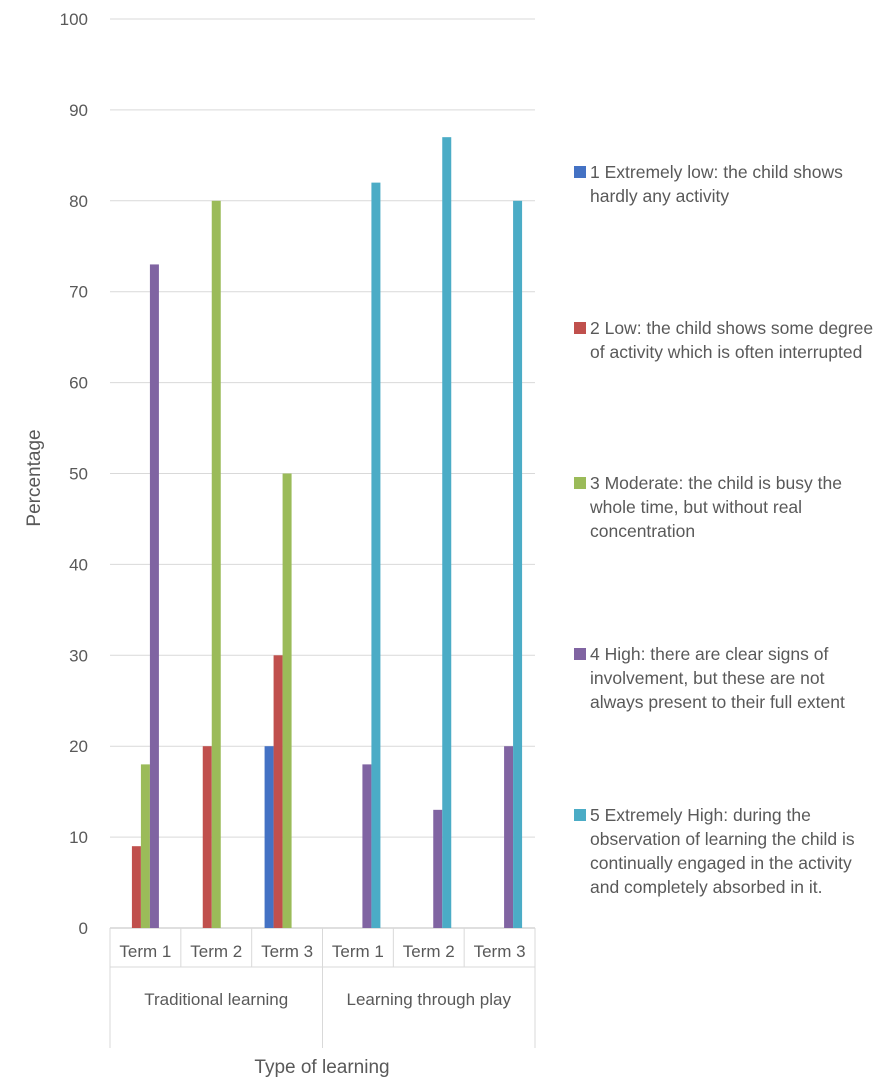 The height and width of the screenshot is (1087, 878). What do you see at coordinates (74, 19) in the screenshot?
I see `y-tick-label: 100` at bounding box center [74, 19].